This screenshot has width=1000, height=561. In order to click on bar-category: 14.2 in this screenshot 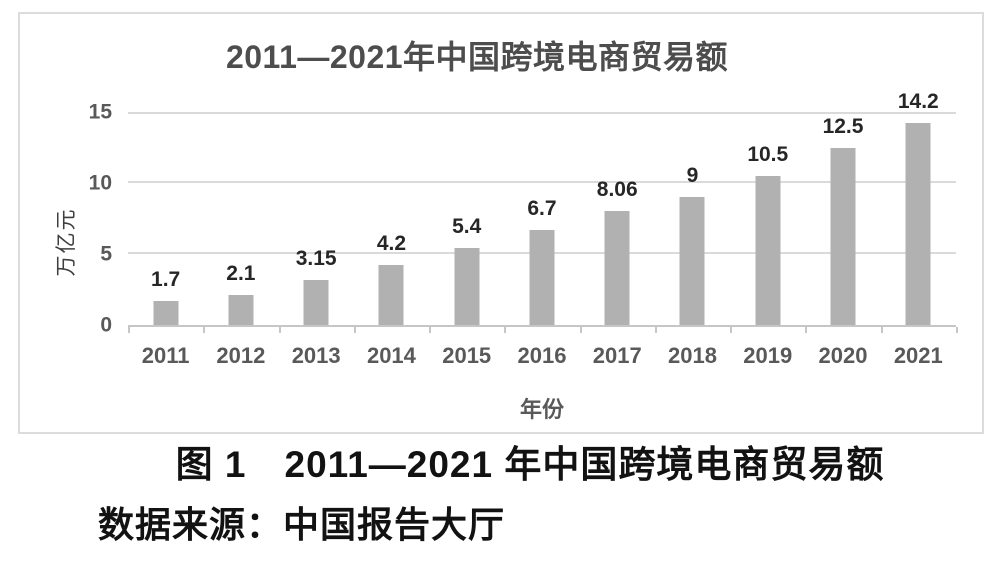, I will do `click(918, 208)`.